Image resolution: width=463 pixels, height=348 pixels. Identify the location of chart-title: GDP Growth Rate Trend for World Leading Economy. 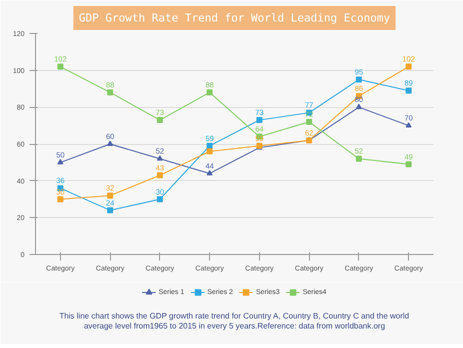
(234, 18).